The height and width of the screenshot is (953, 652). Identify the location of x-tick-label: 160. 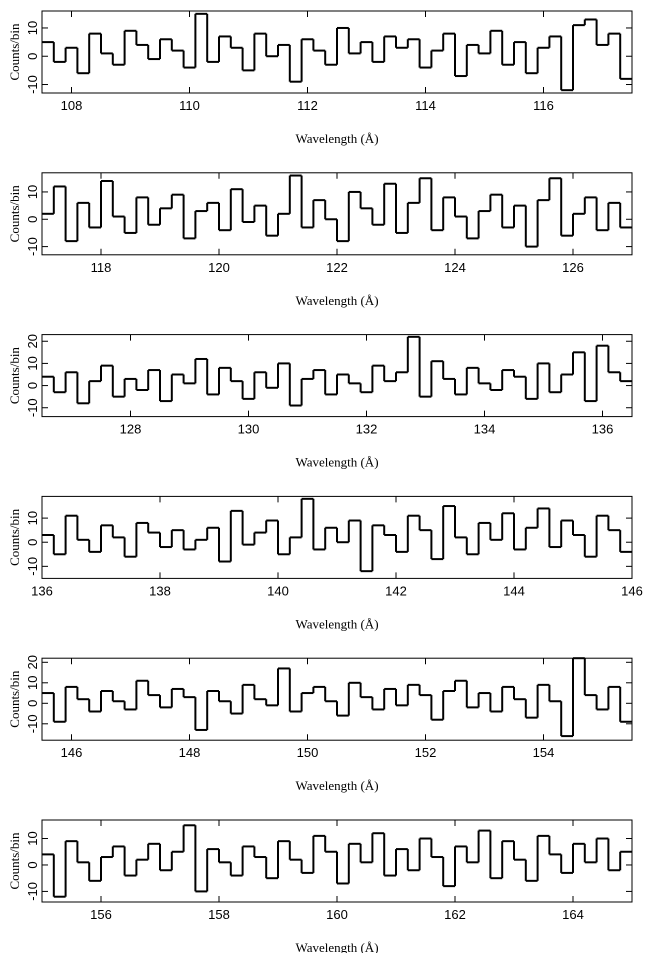
(337, 914).